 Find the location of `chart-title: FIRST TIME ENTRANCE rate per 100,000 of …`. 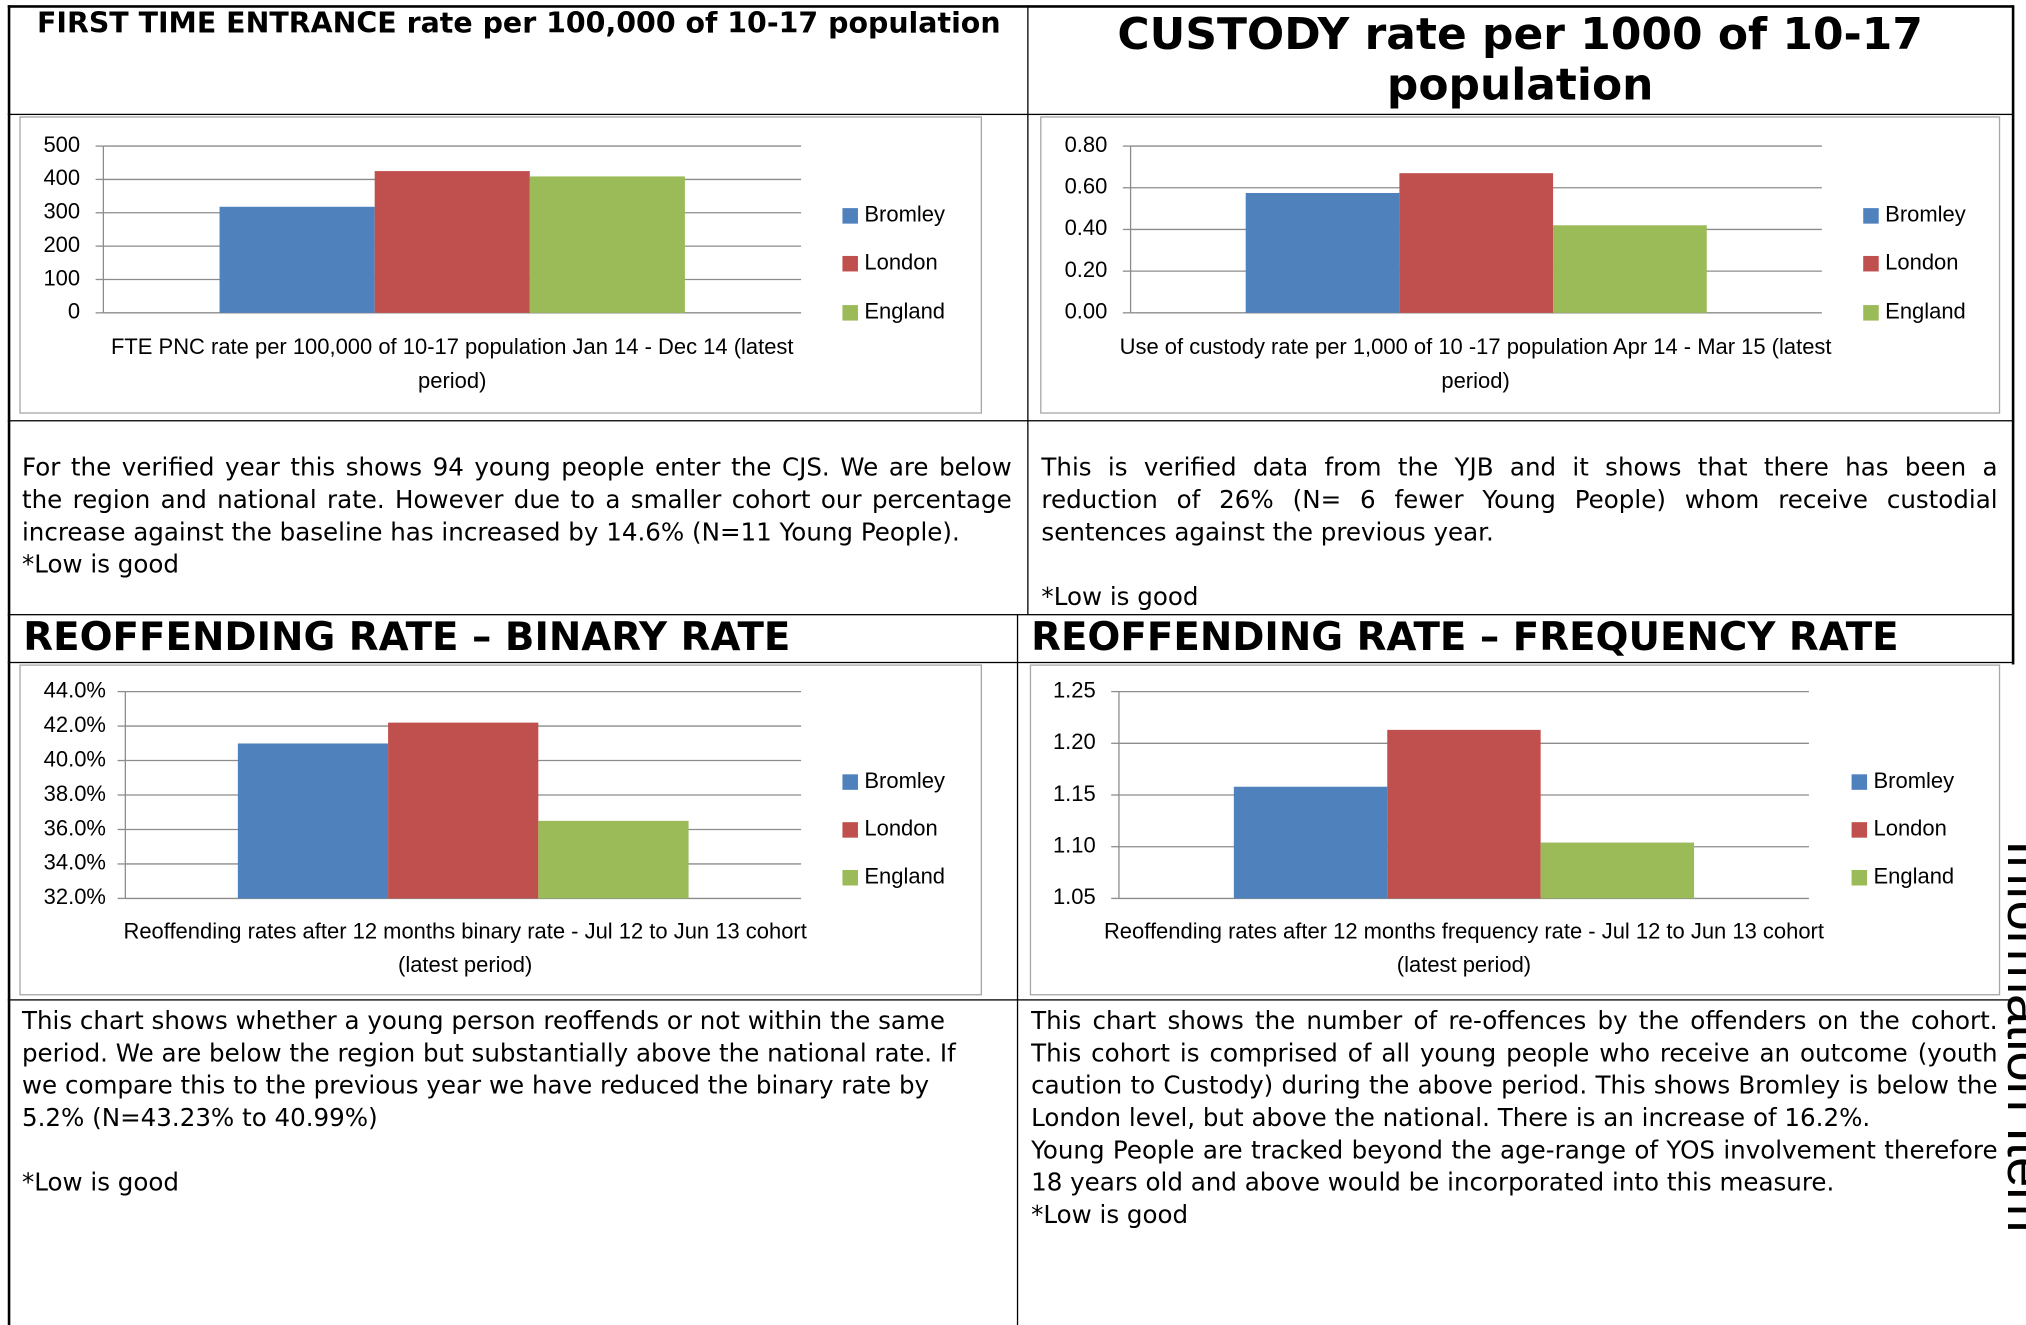

chart-title: FIRST TIME ENTRANCE rate per 100,000 of … is located at coordinates (518, 24).